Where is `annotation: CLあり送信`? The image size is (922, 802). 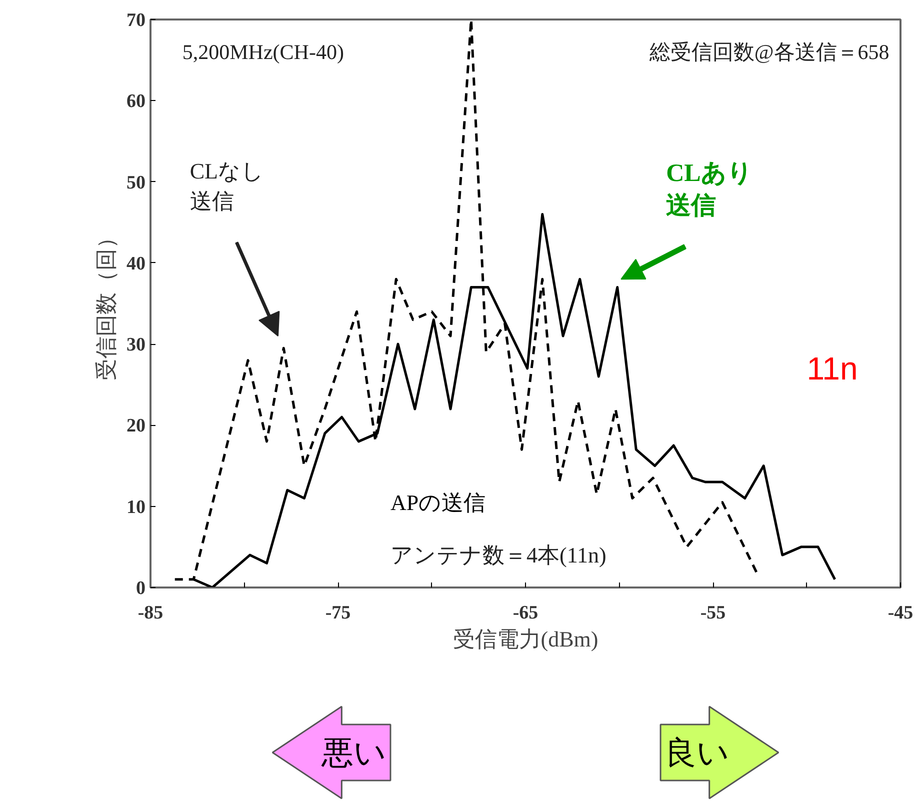
annotation: CLあり送信 is located at coordinates (709, 190).